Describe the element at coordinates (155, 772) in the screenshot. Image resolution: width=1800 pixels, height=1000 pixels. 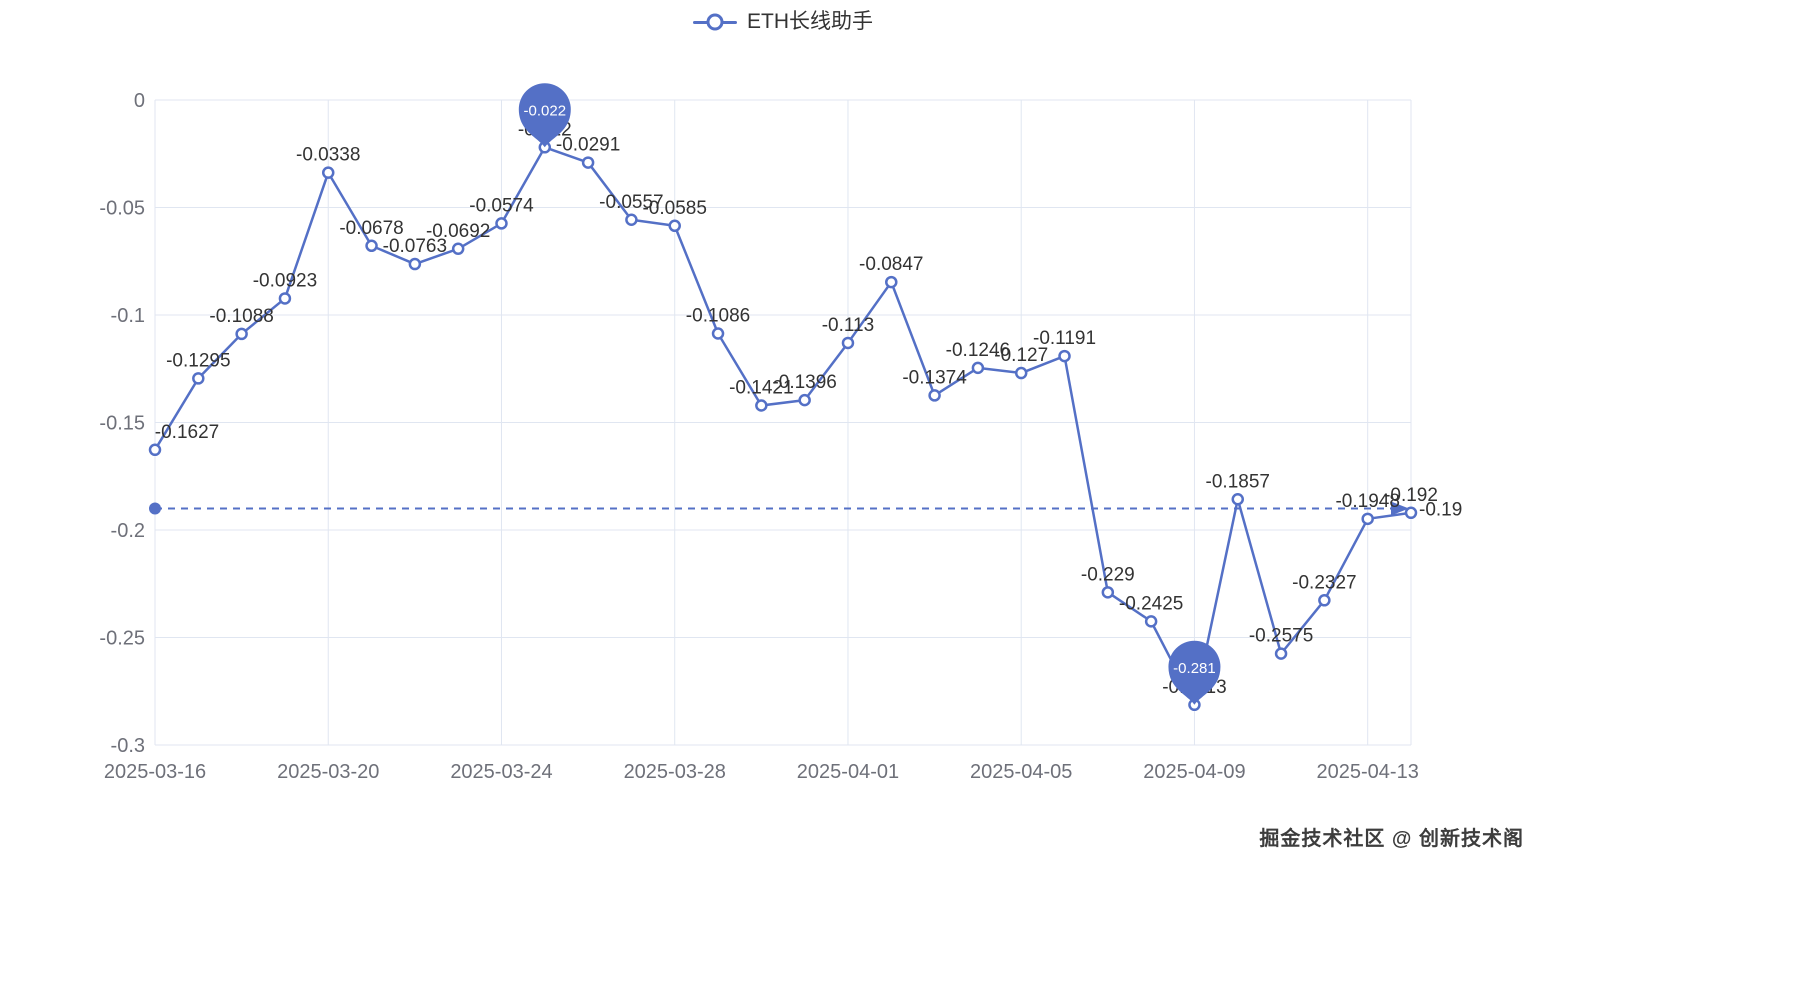
I see `x-axis-tick-label: 2025-03-16` at that location.